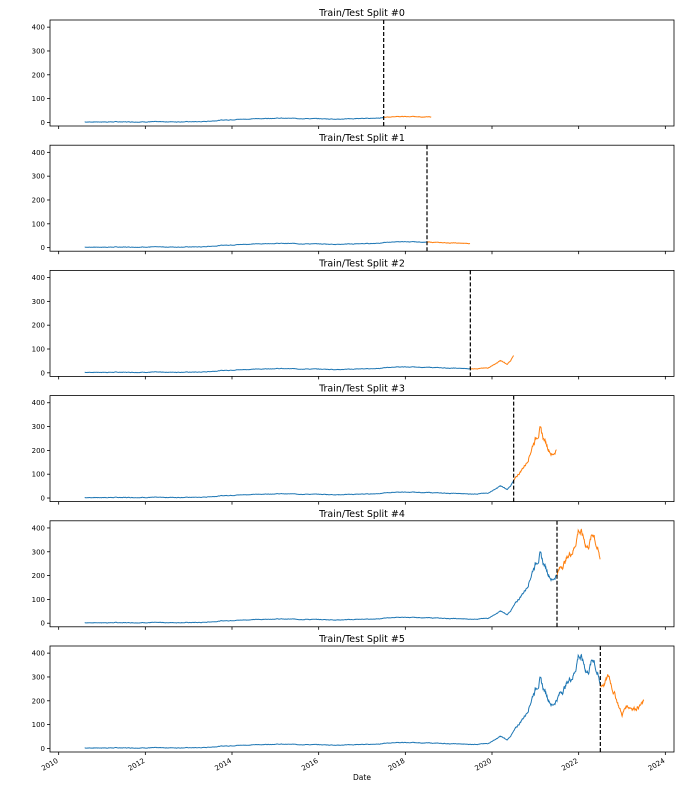 The image size is (692, 787). I want to click on subplot-title: Train/Test Split #0, so click(361, 13).